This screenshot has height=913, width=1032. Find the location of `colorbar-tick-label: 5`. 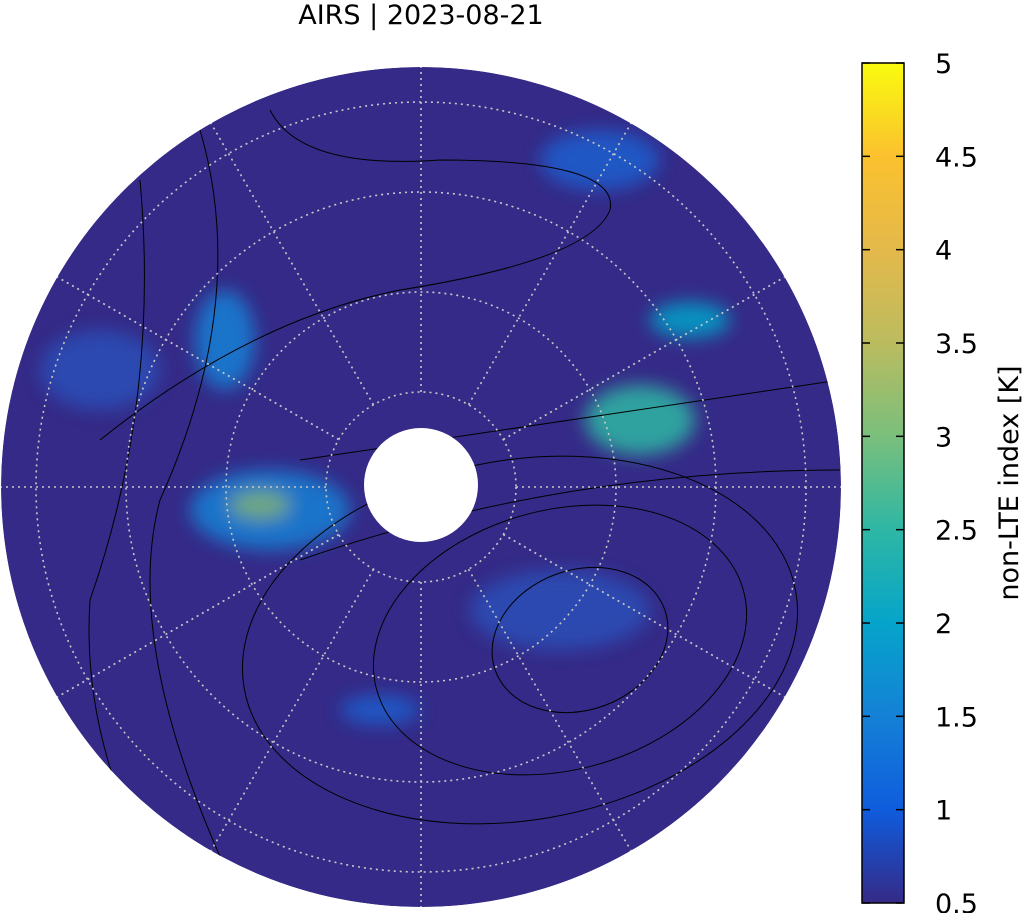

colorbar-tick-label: 5 is located at coordinates (943, 64).